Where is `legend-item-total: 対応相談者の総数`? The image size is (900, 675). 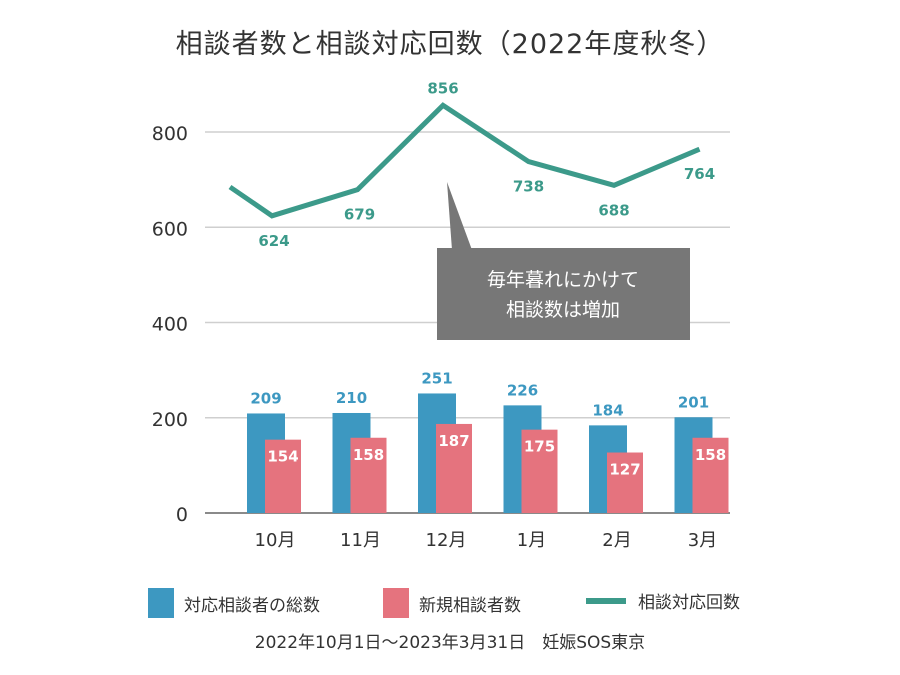
legend-item-total: 対応相談者の総数 is located at coordinates (234, 603).